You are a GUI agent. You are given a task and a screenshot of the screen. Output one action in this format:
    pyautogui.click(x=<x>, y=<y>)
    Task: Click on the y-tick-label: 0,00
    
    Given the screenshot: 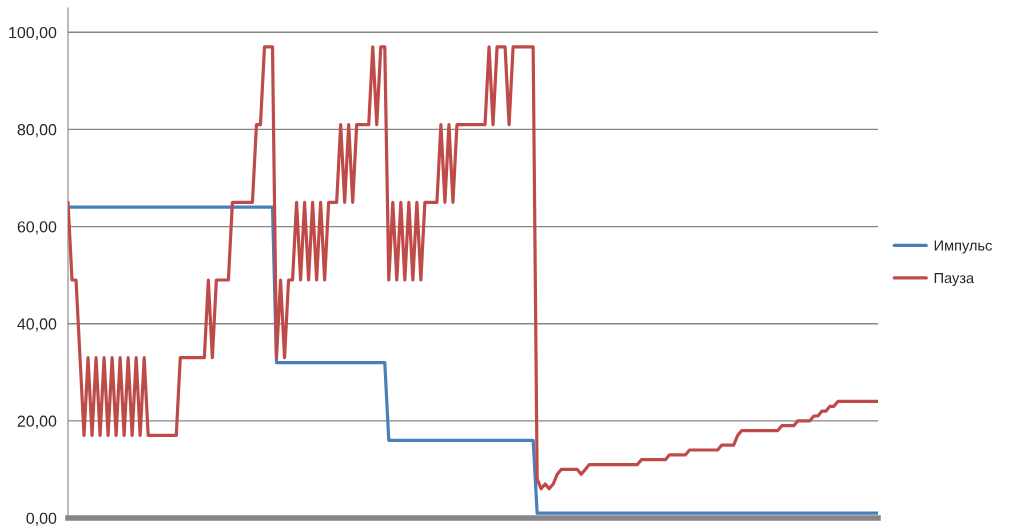 What is the action you would take?
    pyautogui.click(x=41, y=519)
    